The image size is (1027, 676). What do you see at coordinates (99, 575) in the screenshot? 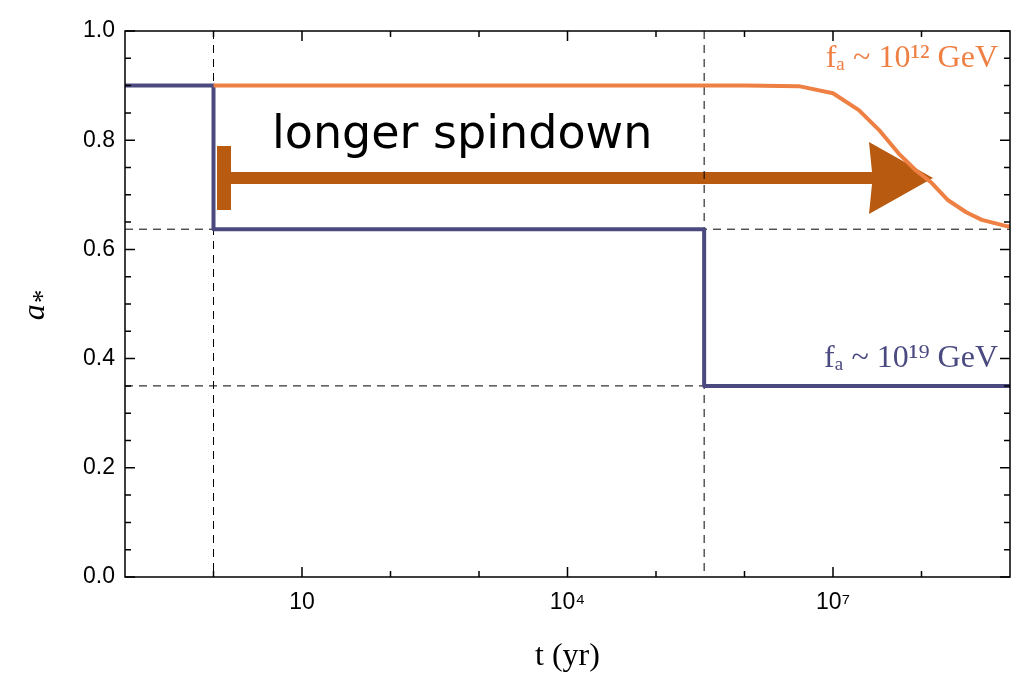
I see `y-tick-label: 0.0` at bounding box center [99, 575].